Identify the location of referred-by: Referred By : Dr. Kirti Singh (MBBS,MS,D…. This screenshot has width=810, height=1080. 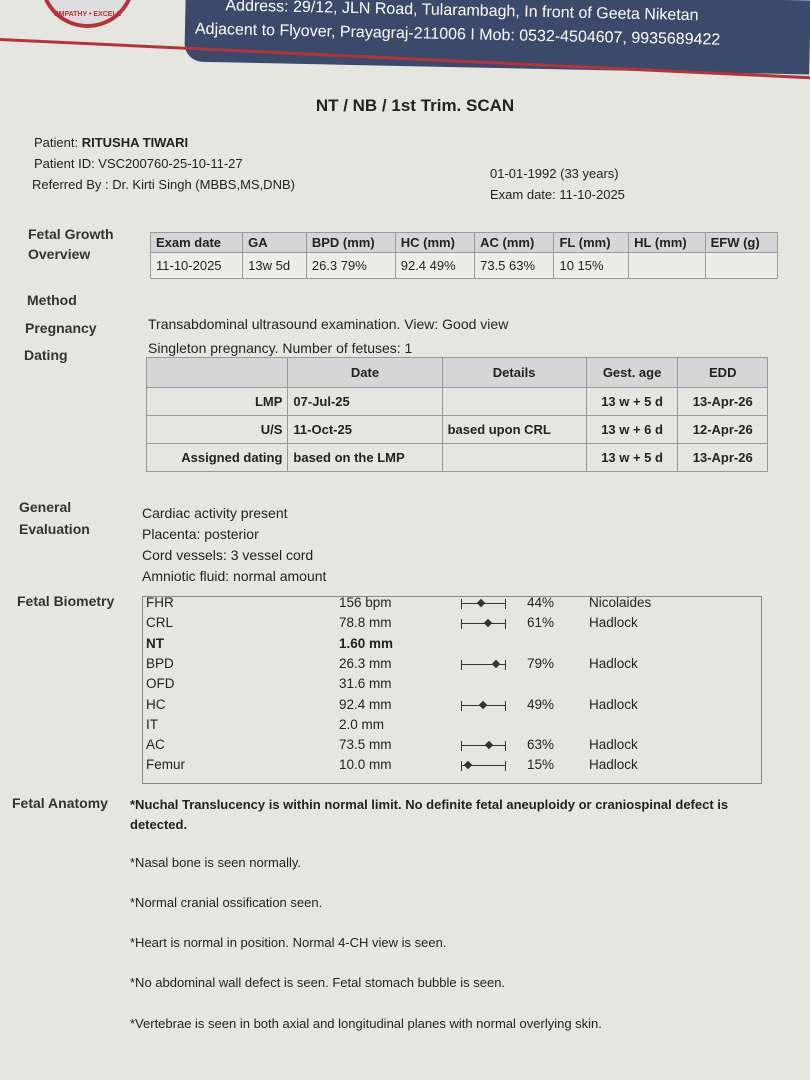
(163, 184).